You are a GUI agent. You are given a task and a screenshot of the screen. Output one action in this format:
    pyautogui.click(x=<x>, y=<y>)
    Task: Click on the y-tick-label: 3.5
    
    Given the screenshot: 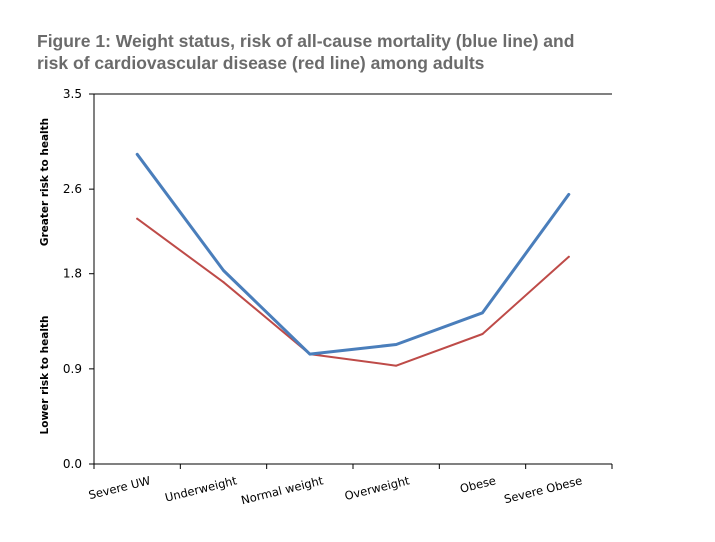 What is the action you would take?
    pyautogui.click(x=72, y=94)
    